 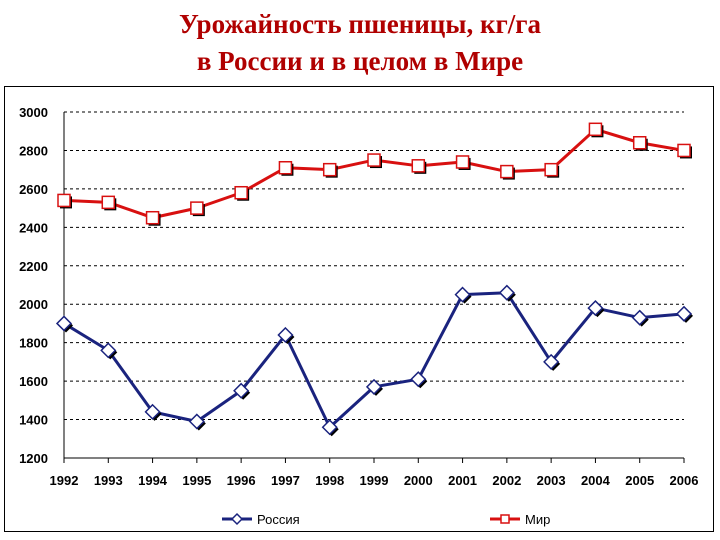 What do you see at coordinates (33, 112) in the screenshot?
I see `y-tick-label: 3000` at bounding box center [33, 112].